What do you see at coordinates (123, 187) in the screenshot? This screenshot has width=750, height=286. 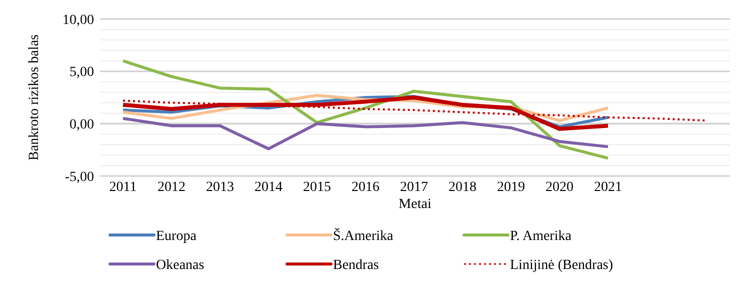 I see `x-tick-label: 2011` at bounding box center [123, 187].